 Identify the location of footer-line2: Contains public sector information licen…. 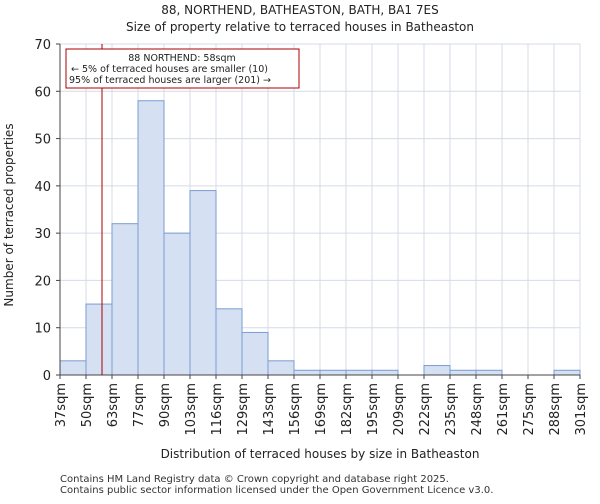
(277, 490).